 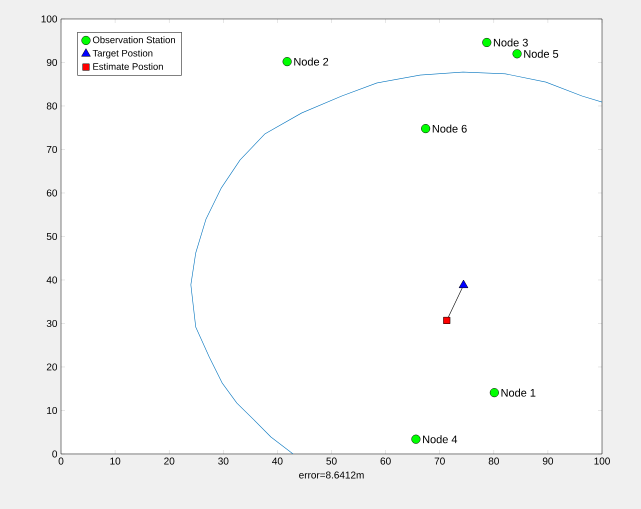 I want to click on y-tick-label: 100, so click(x=50, y=19).